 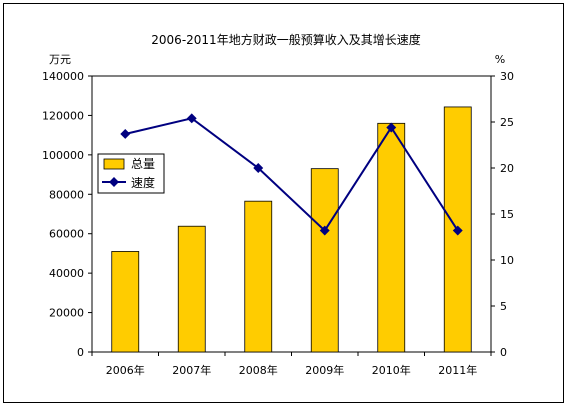 I want to click on chart-title: 2006-2011年地方财政一般预算收入及其增长速度, so click(x=285, y=39).